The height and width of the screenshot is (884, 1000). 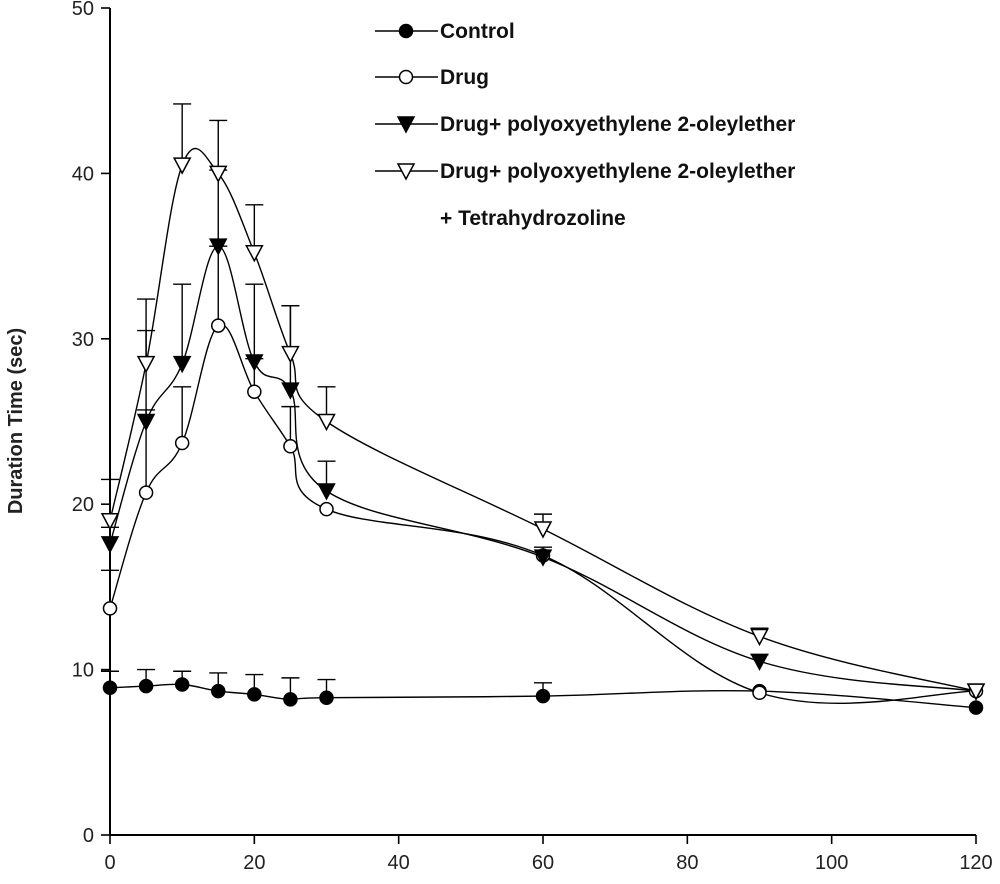 I want to click on legend-label-drug-poe-thz-line2: + Tetrahydrozoline, so click(x=533, y=218).